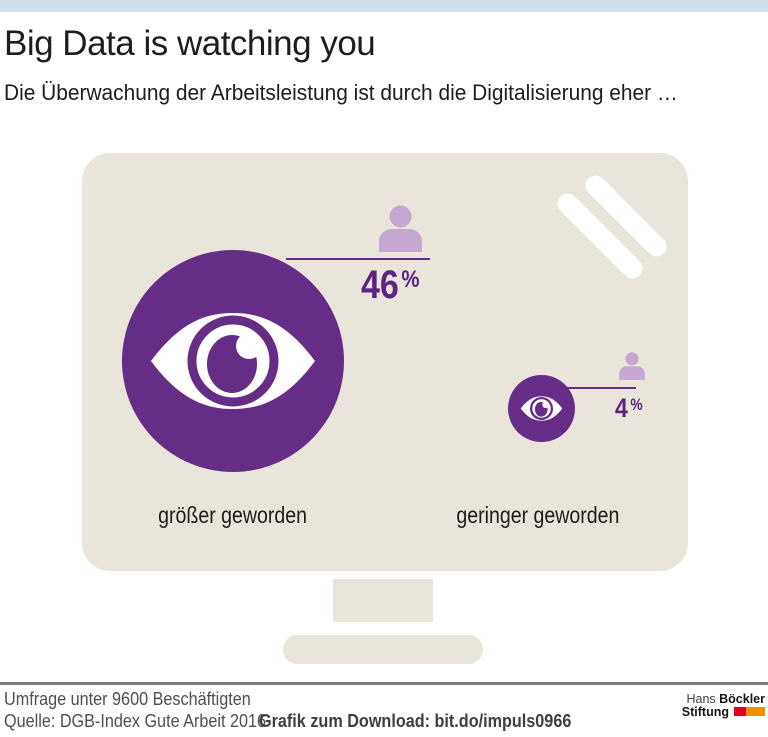 This screenshot has width=768, height=737. What do you see at coordinates (755, 711) in the screenshot?
I see `logo-orange-square` at bounding box center [755, 711].